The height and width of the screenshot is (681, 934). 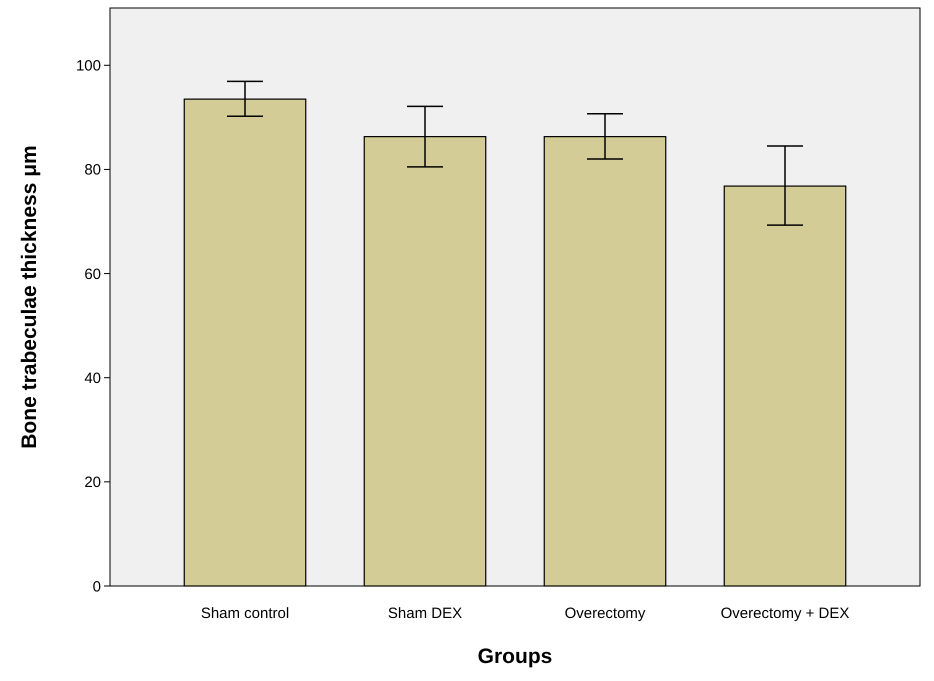 I want to click on x-tick-label: Overectomy, so click(x=605, y=613).